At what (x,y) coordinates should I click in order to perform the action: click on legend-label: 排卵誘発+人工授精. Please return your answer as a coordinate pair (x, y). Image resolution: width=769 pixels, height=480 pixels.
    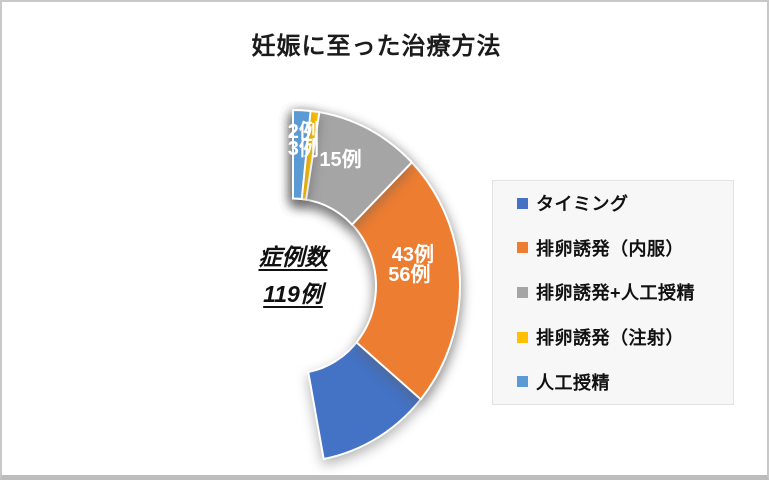
    Looking at the image, I should click on (616, 293).